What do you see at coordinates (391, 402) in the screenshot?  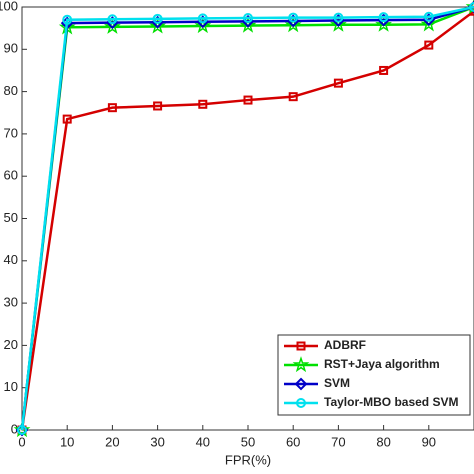 I see `legend-label: Taylor-MBO based SVM` at bounding box center [391, 402].